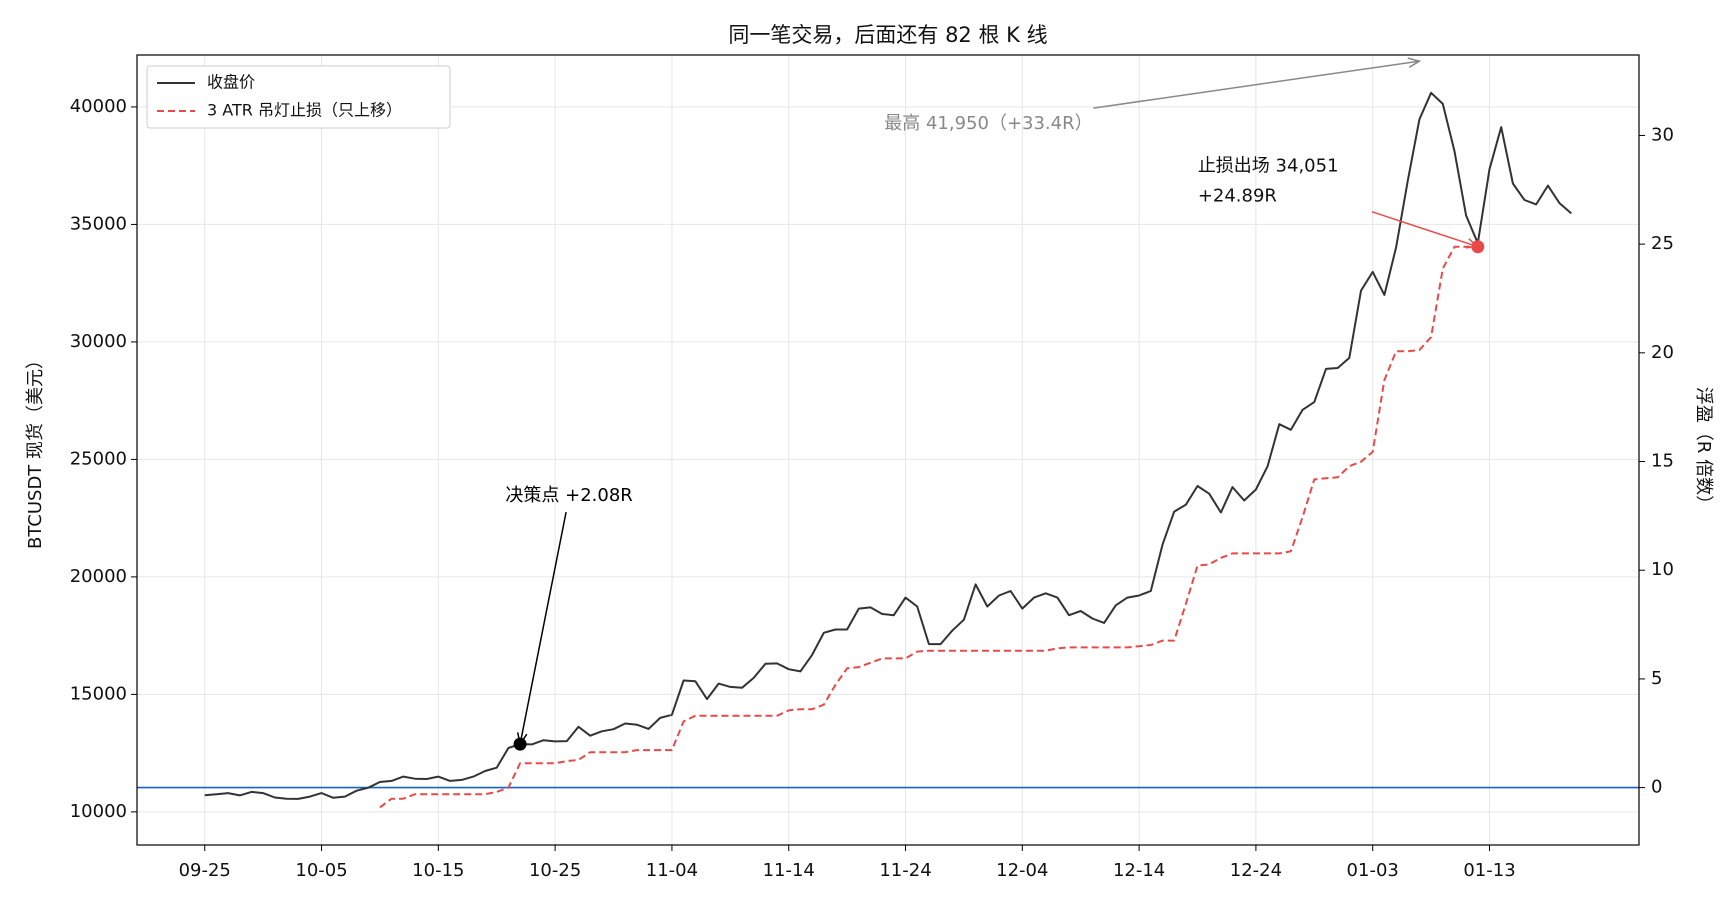 This screenshot has width=1725, height=900. Describe the element at coordinates (298, 97) in the screenshot. I see `legend-box` at that location.